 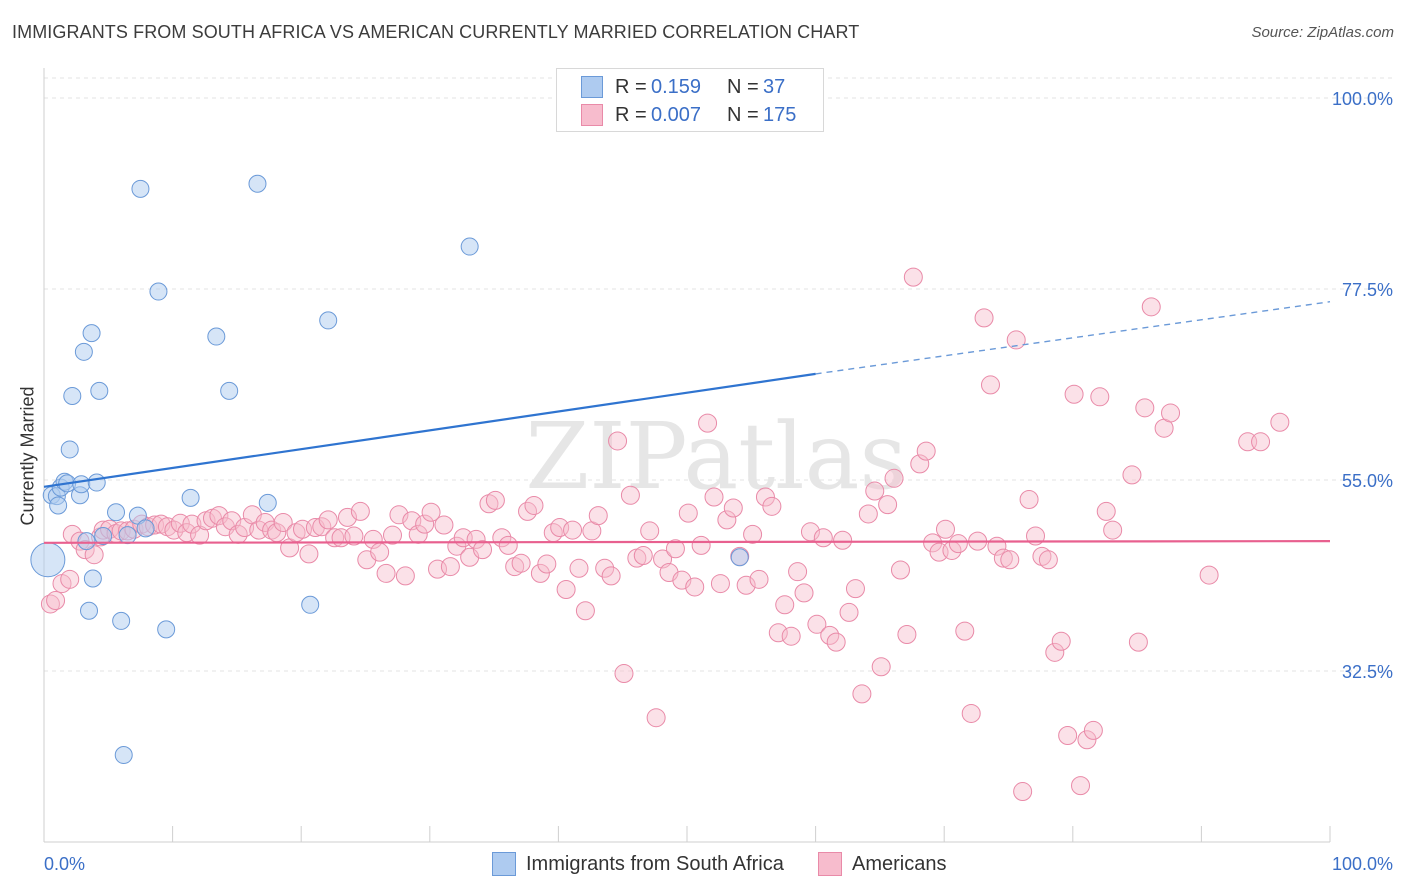 I want to click on correlation-legend: R = 0.159 N = 37 R = 0.007 N = 175, so click(x=690, y=100).